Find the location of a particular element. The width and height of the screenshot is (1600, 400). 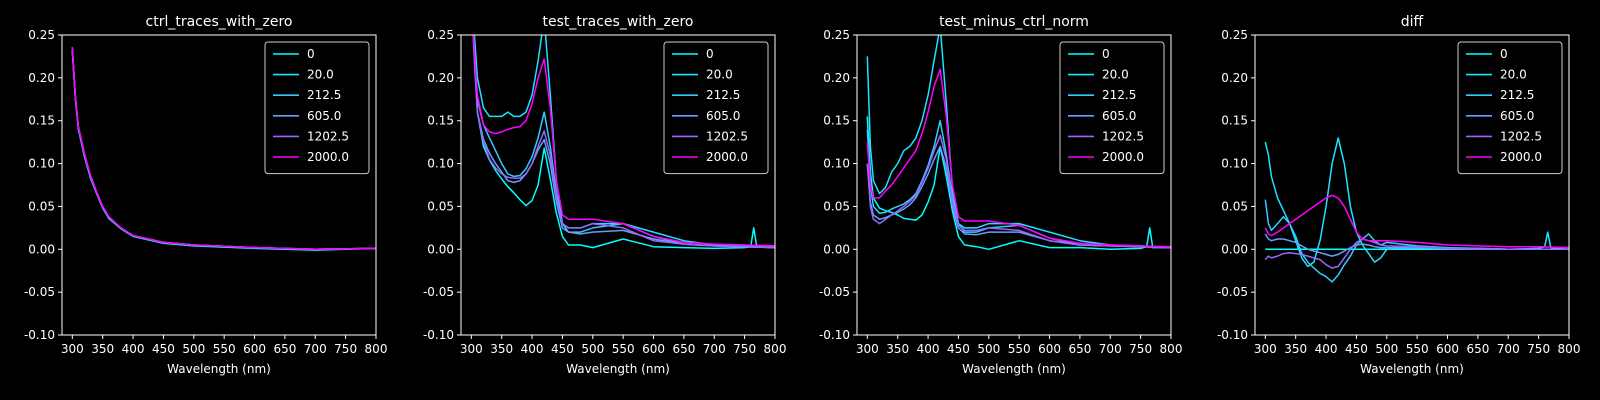

series-line-20.0 is located at coordinates (1018, 142).